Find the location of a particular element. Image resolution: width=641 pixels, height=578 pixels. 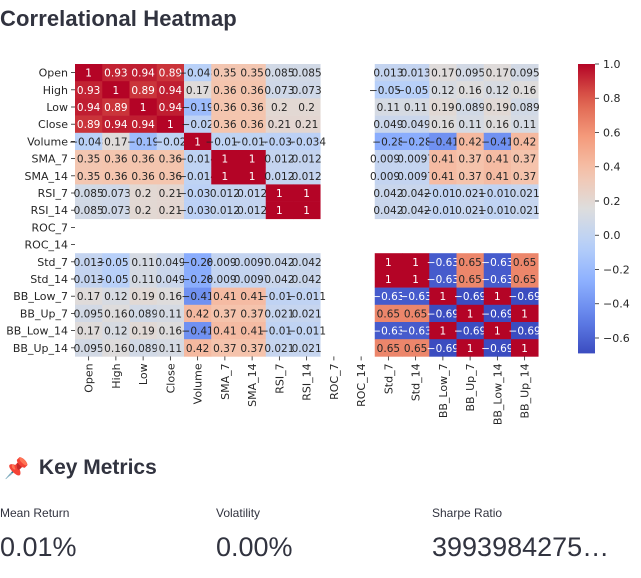

cell-value-label: 0.19 is located at coordinates (442, 108).